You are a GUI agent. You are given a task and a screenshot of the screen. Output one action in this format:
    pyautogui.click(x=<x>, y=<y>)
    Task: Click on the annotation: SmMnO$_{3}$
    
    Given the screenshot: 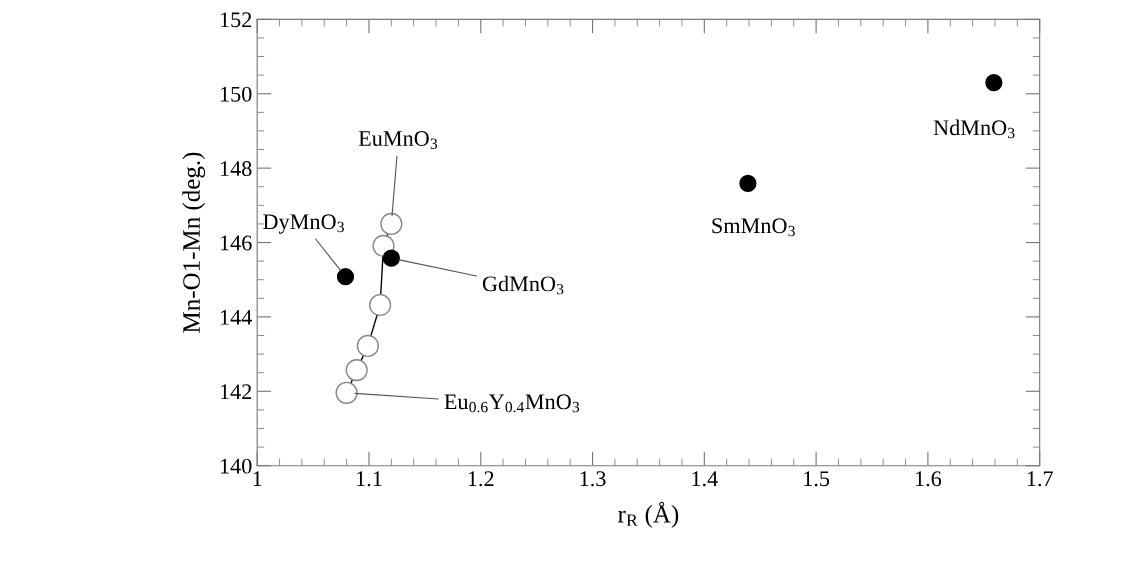 What is the action you would take?
    pyautogui.click(x=753, y=227)
    